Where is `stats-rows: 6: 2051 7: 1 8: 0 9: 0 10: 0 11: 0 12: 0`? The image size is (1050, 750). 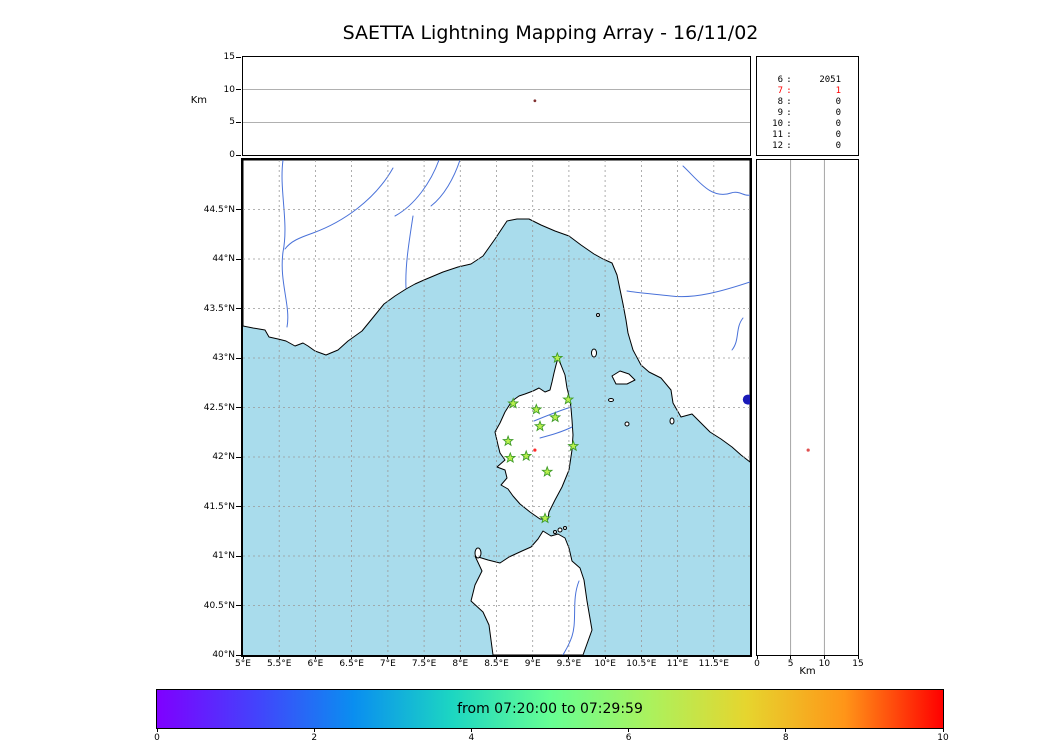
stats-rows: 6: 2051 7: 1 8: 0 9: 0 10: 0 11: 0 12: 0 is located at coordinates (807, 104).